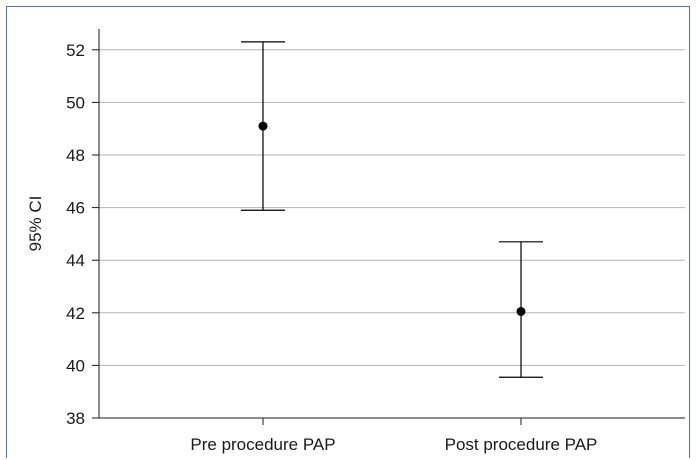 This screenshot has height=460, width=696. I want to click on x-category-label: Pre procedure PAP, so click(262, 444).